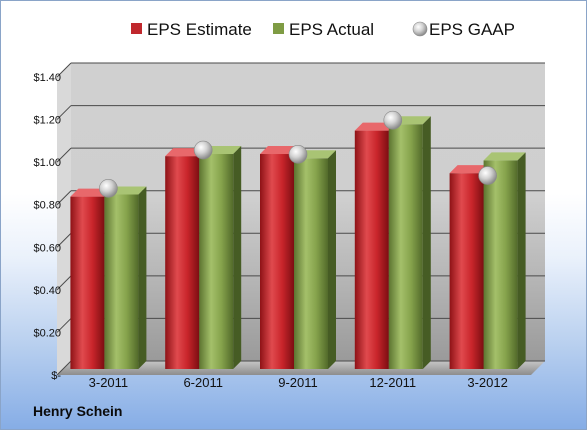 The image size is (587, 430). I want to click on bar-top, so click(504, 156).